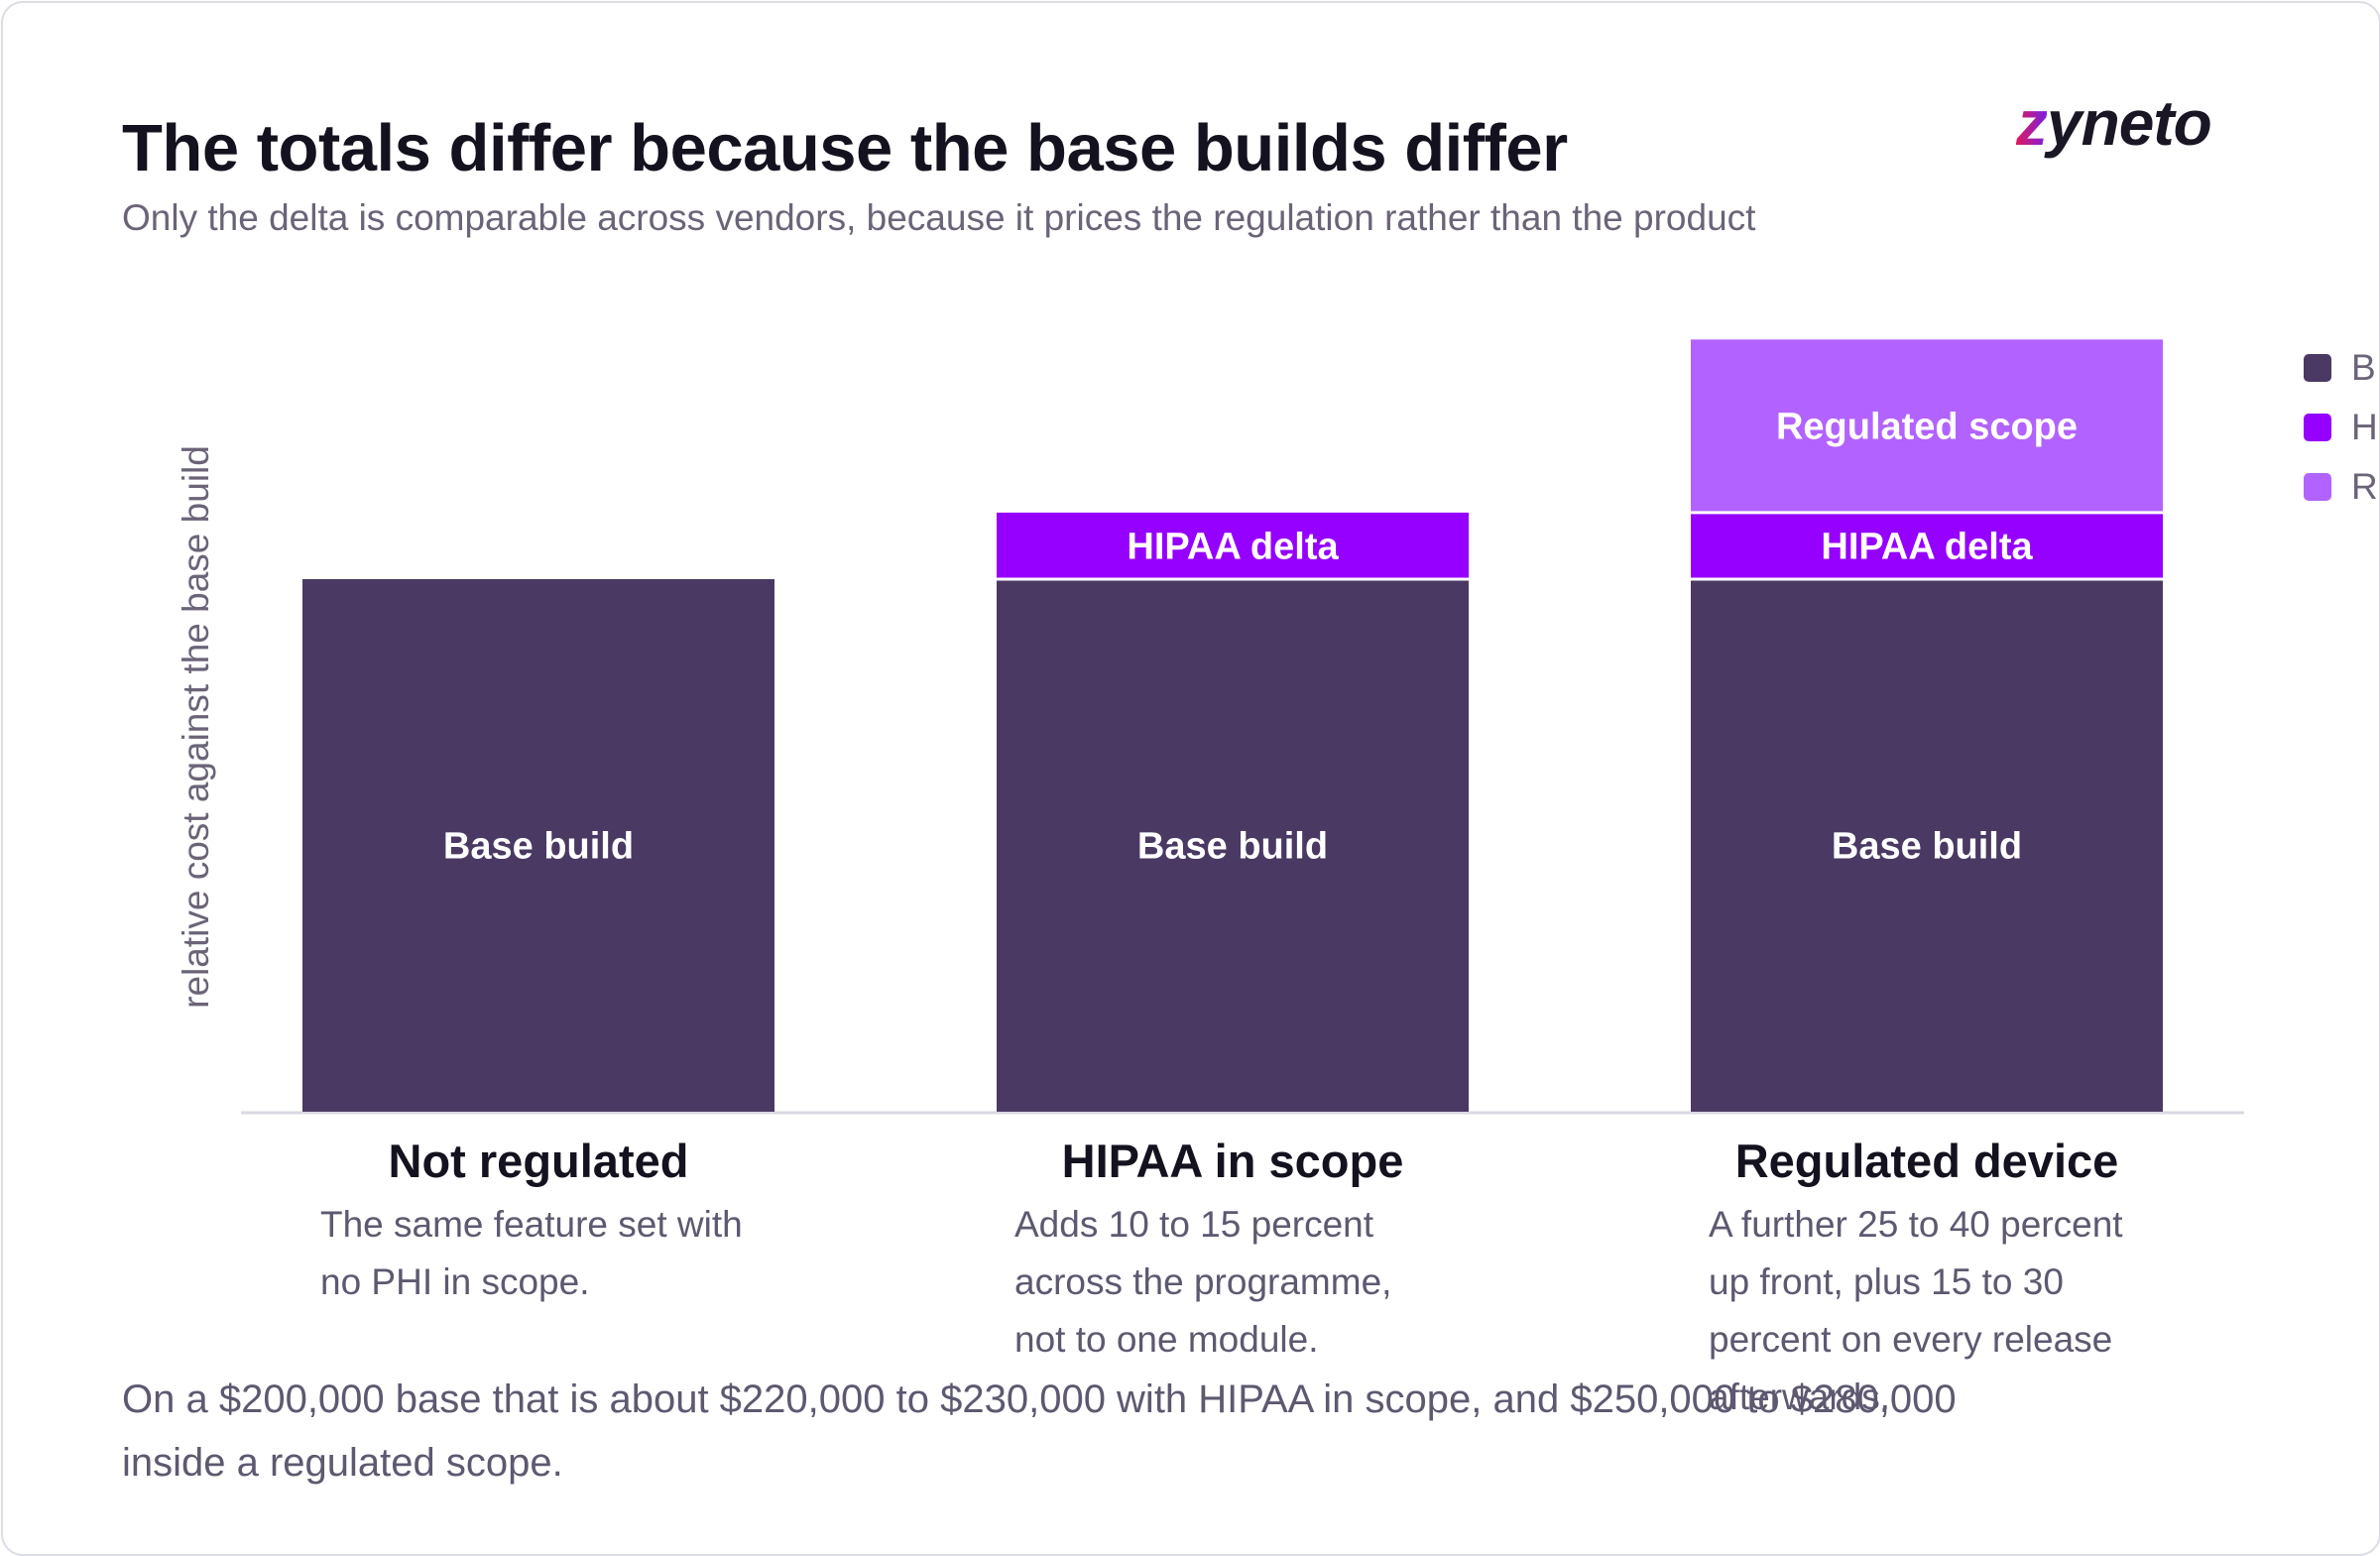  Describe the element at coordinates (2364, 486) in the screenshot. I see `legend-label: R` at that location.